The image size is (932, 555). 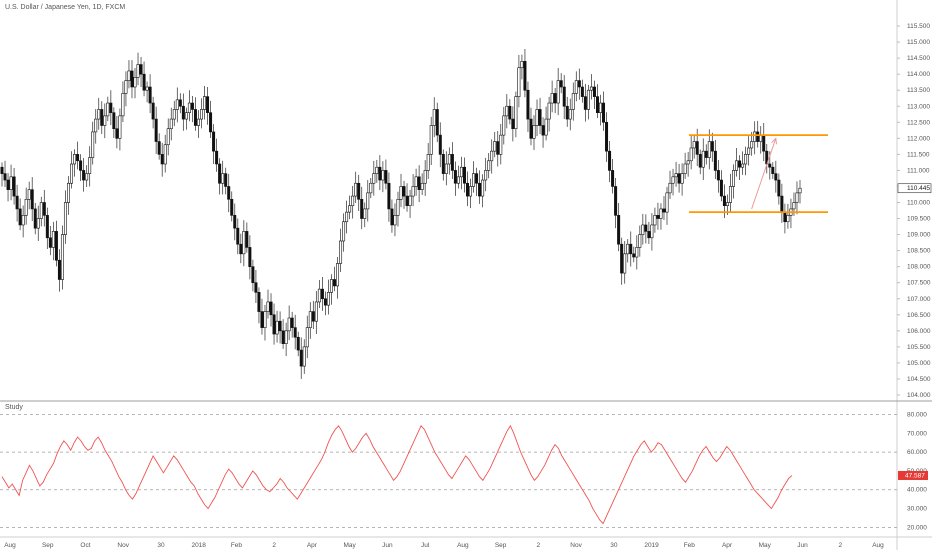 What do you see at coordinates (918, 138) in the screenshot?
I see `price-tick-label: 112.000` at bounding box center [918, 138].